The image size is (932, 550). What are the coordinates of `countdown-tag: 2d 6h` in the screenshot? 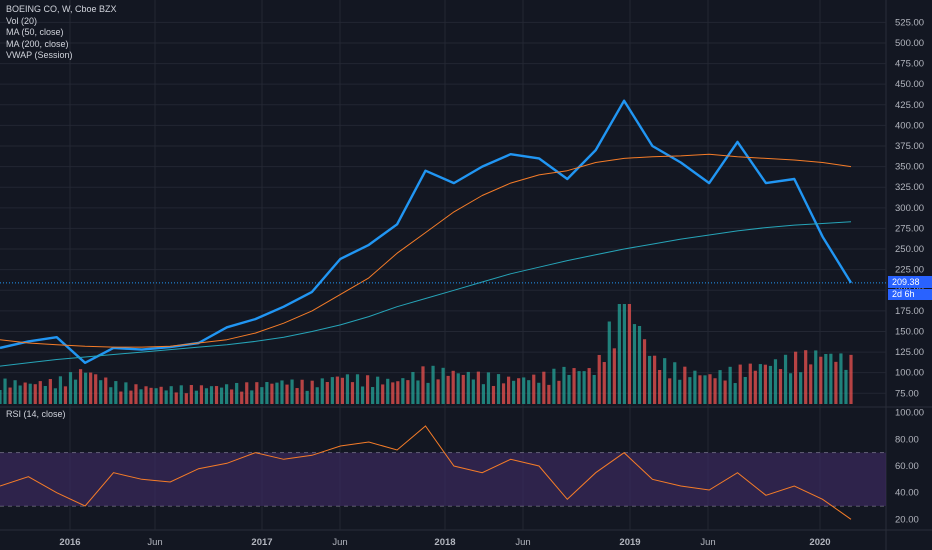 It's located at (910, 294).